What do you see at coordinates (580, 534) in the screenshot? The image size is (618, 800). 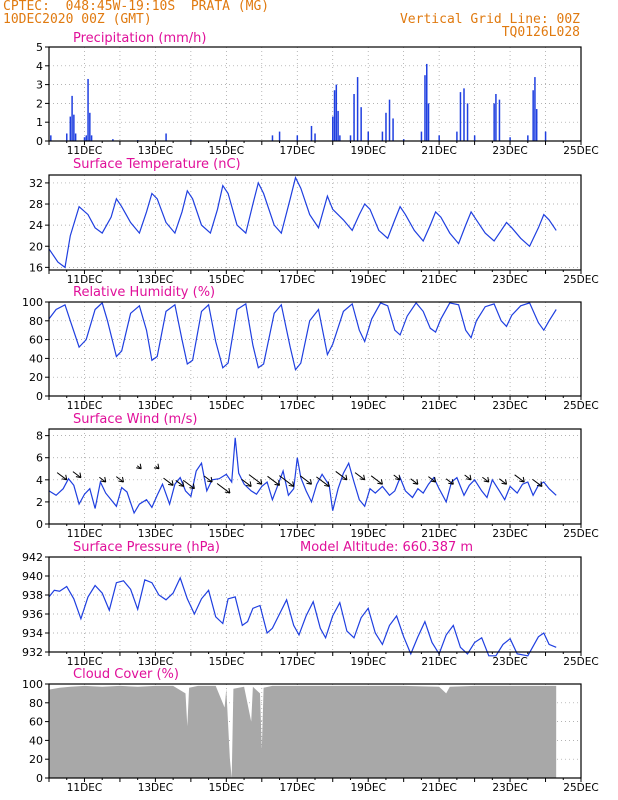 I see `wind-xtick-label: 25DEC` at bounding box center [580, 534].